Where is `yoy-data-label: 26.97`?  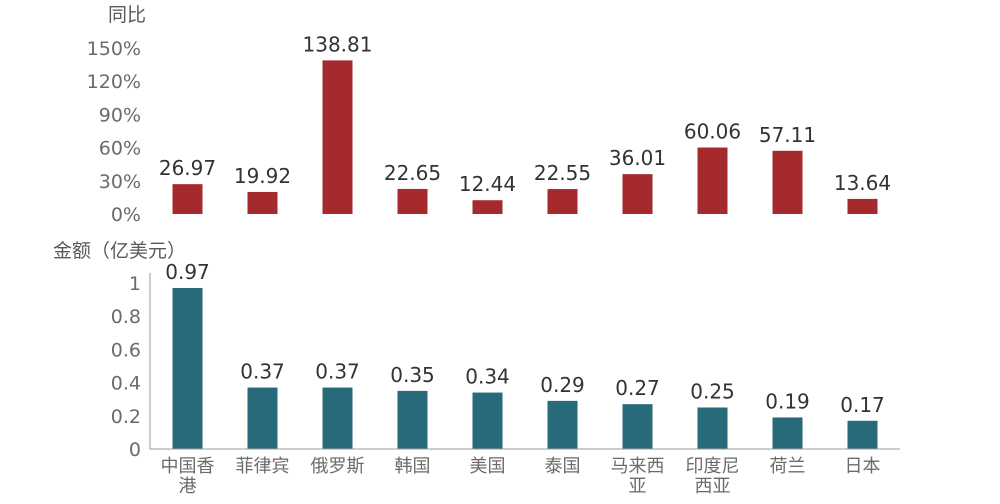
yoy-data-label: 26.97 is located at coordinates (187, 168).